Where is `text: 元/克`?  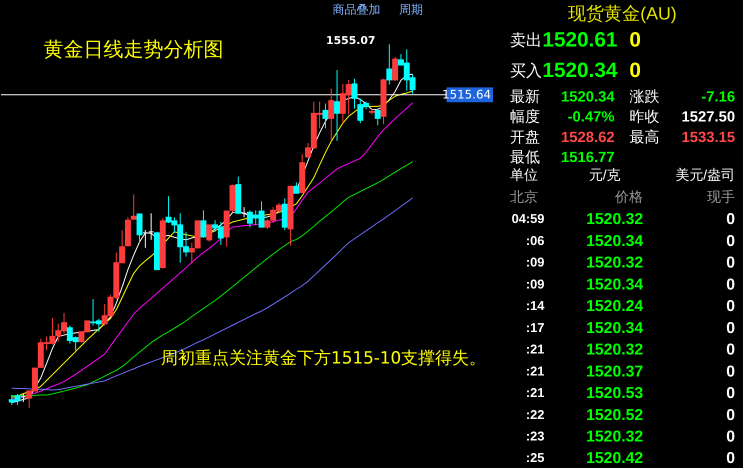
text: 元/克 is located at coordinates (604, 174).